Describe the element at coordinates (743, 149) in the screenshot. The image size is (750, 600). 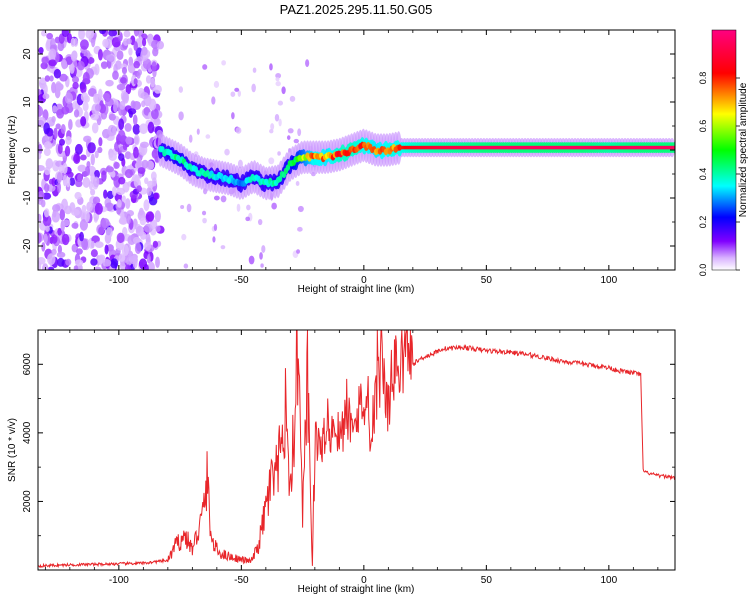
I see `colorbar-label: Normalized spectral amplitude` at that location.